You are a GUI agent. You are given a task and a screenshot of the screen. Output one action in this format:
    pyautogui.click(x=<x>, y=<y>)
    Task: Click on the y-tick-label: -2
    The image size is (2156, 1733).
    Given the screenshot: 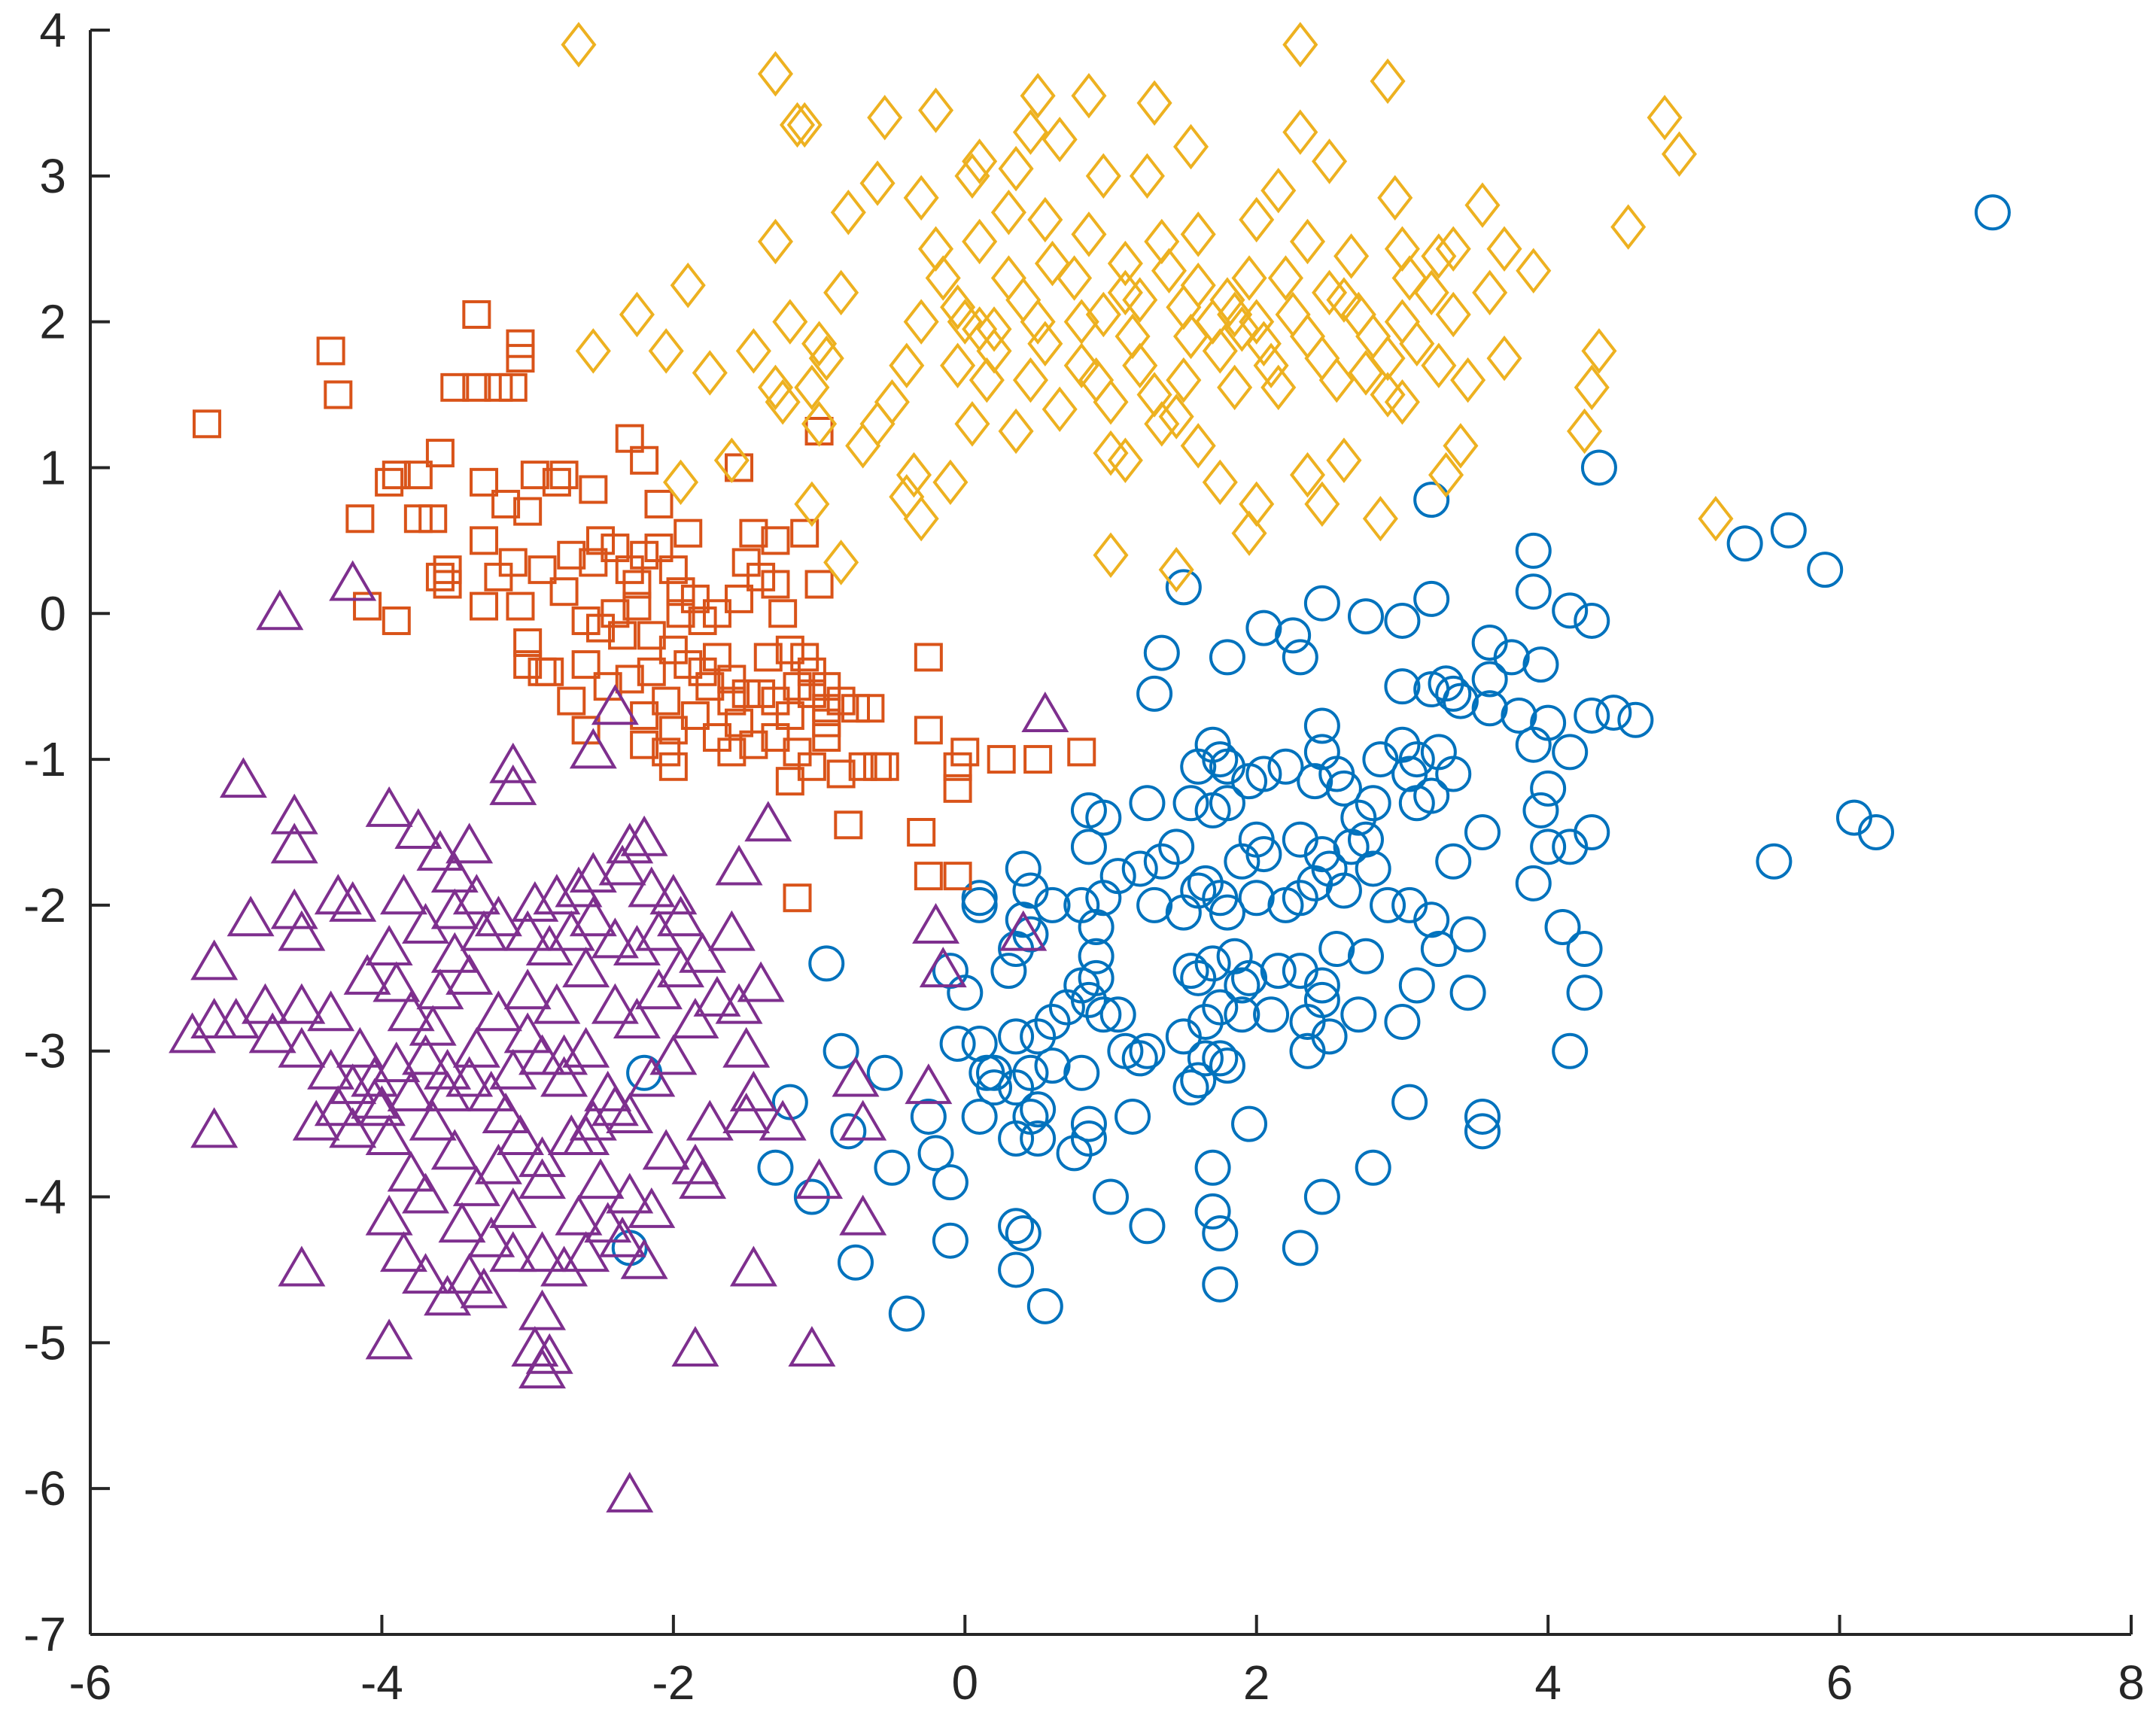 What is the action you would take?
    pyautogui.click(x=44, y=905)
    